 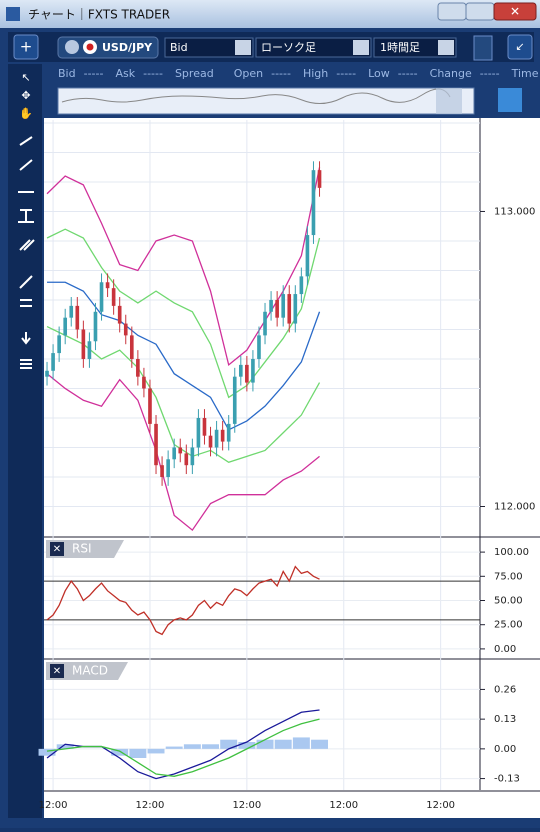 I want to click on flag-jp-dot, so click(x=90, y=47).